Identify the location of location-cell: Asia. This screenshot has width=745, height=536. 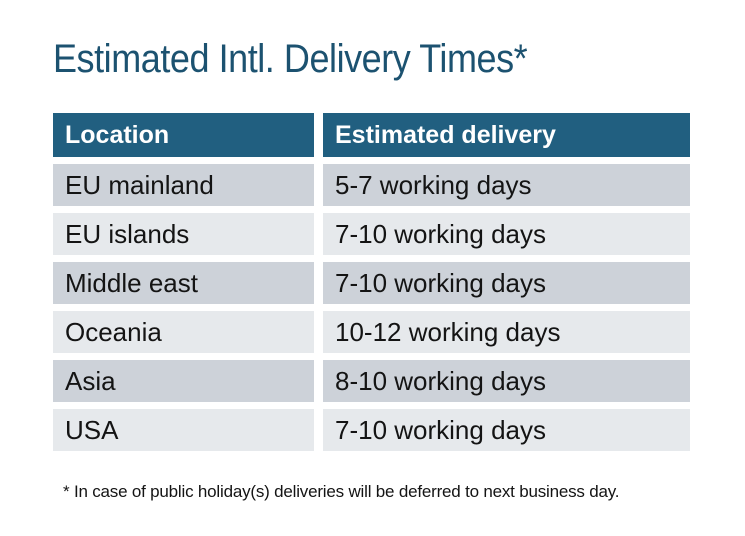
(183, 381).